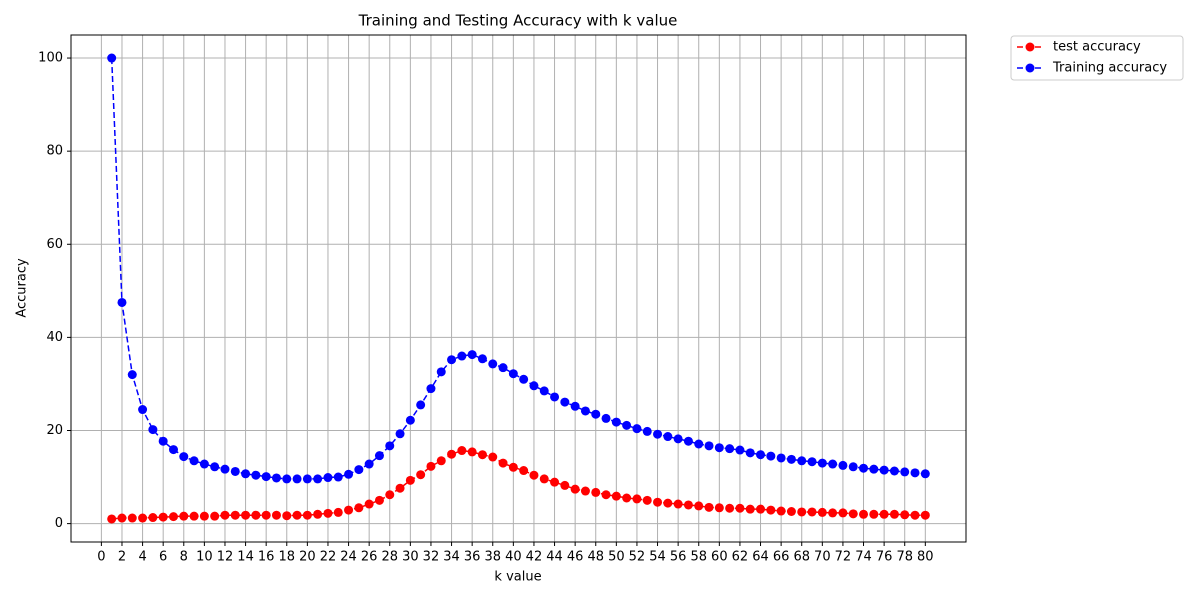 The image size is (1200, 604). What do you see at coordinates (1109, 68) in the screenshot?
I see `legend-label: Training accuracy` at bounding box center [1109, 68].